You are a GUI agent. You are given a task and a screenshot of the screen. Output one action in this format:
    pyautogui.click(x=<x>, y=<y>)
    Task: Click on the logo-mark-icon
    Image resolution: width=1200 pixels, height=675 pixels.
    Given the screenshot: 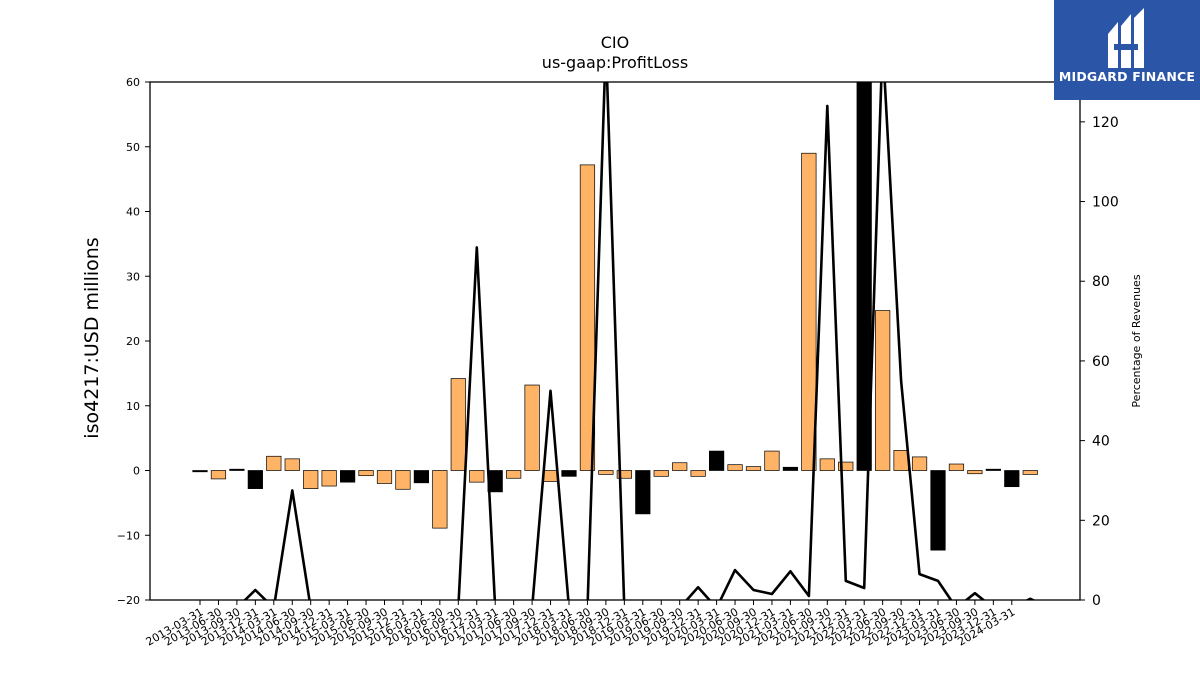 What is the action you would take?
    pyautogui.click(x=1126, y=38)
    